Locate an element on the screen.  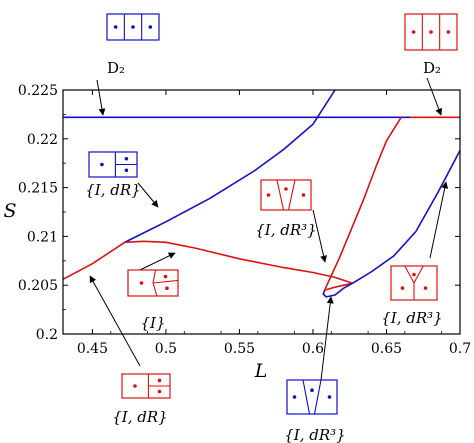
y-tick-label: 0.22 is located at coordinates (42, 140).